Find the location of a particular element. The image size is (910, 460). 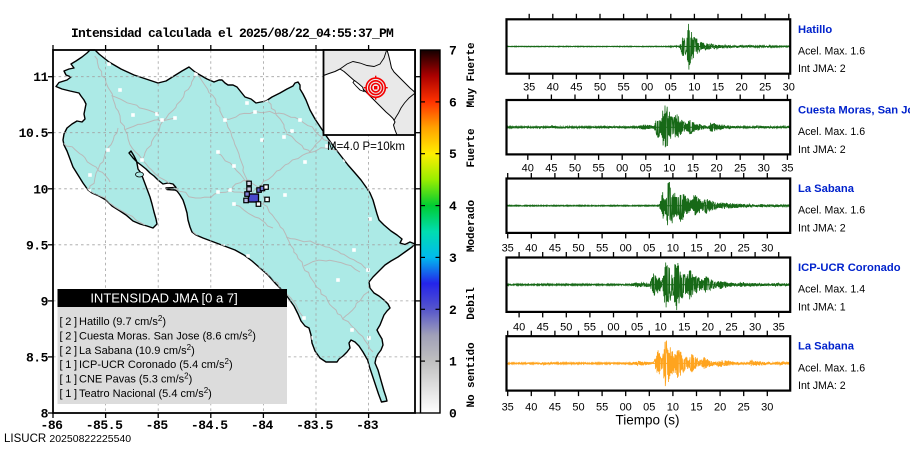

svg-text: -86 is located at coordinates (51, 425).